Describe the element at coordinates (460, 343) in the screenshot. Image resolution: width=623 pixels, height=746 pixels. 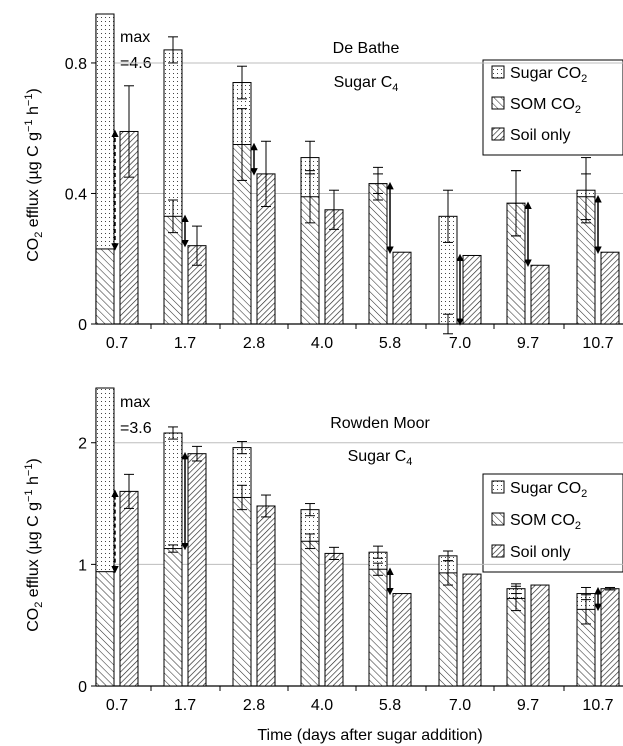
I see `panel1-xtick-label: 7.0` at that location.